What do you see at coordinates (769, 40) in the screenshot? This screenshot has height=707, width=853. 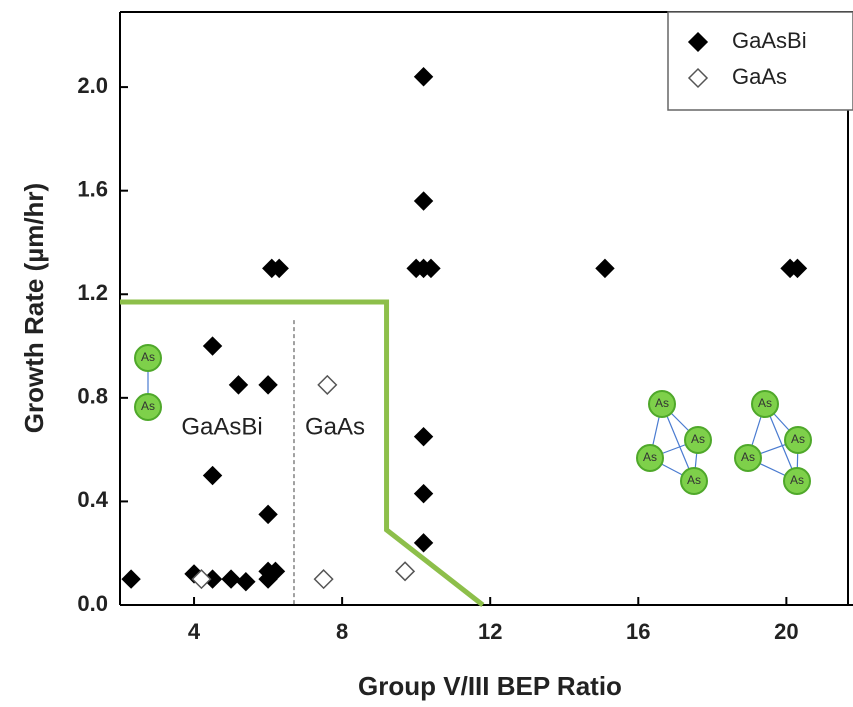 I see `legend-label: GaAsBi` at bounding box center [769, 40].